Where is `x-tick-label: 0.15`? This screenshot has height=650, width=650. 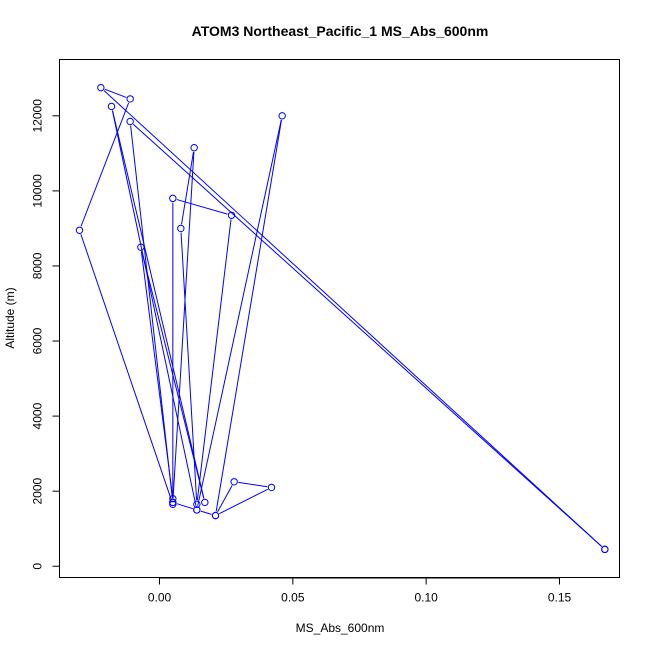
x-tick-label: 0.15 is located at coordinates (560, 598).